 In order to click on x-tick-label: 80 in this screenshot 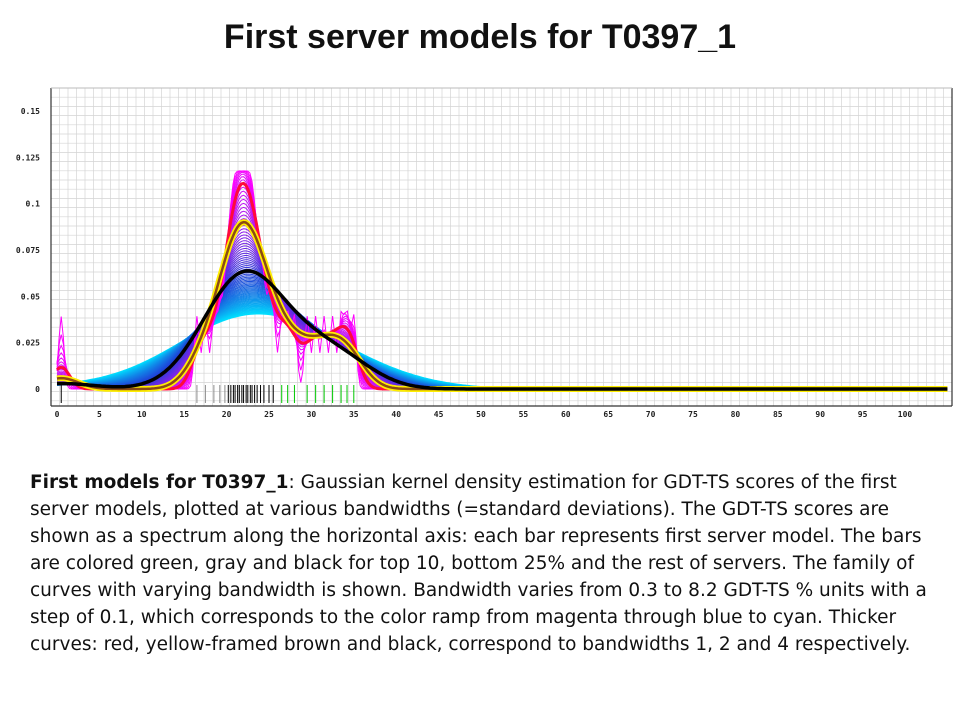, I will do `click(736, 414)`.